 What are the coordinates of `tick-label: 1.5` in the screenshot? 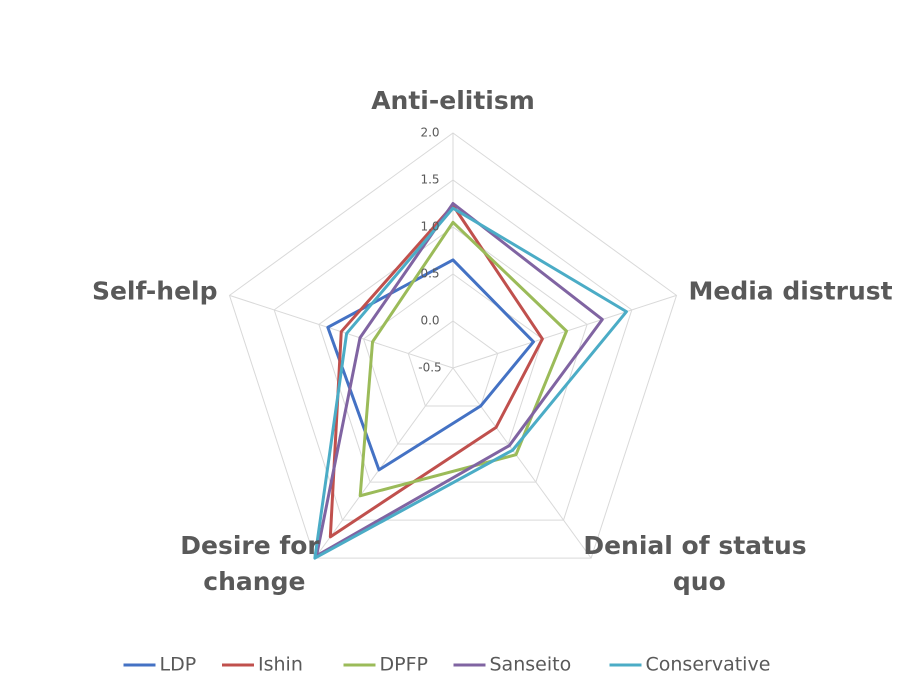 It's located at (429, 180).